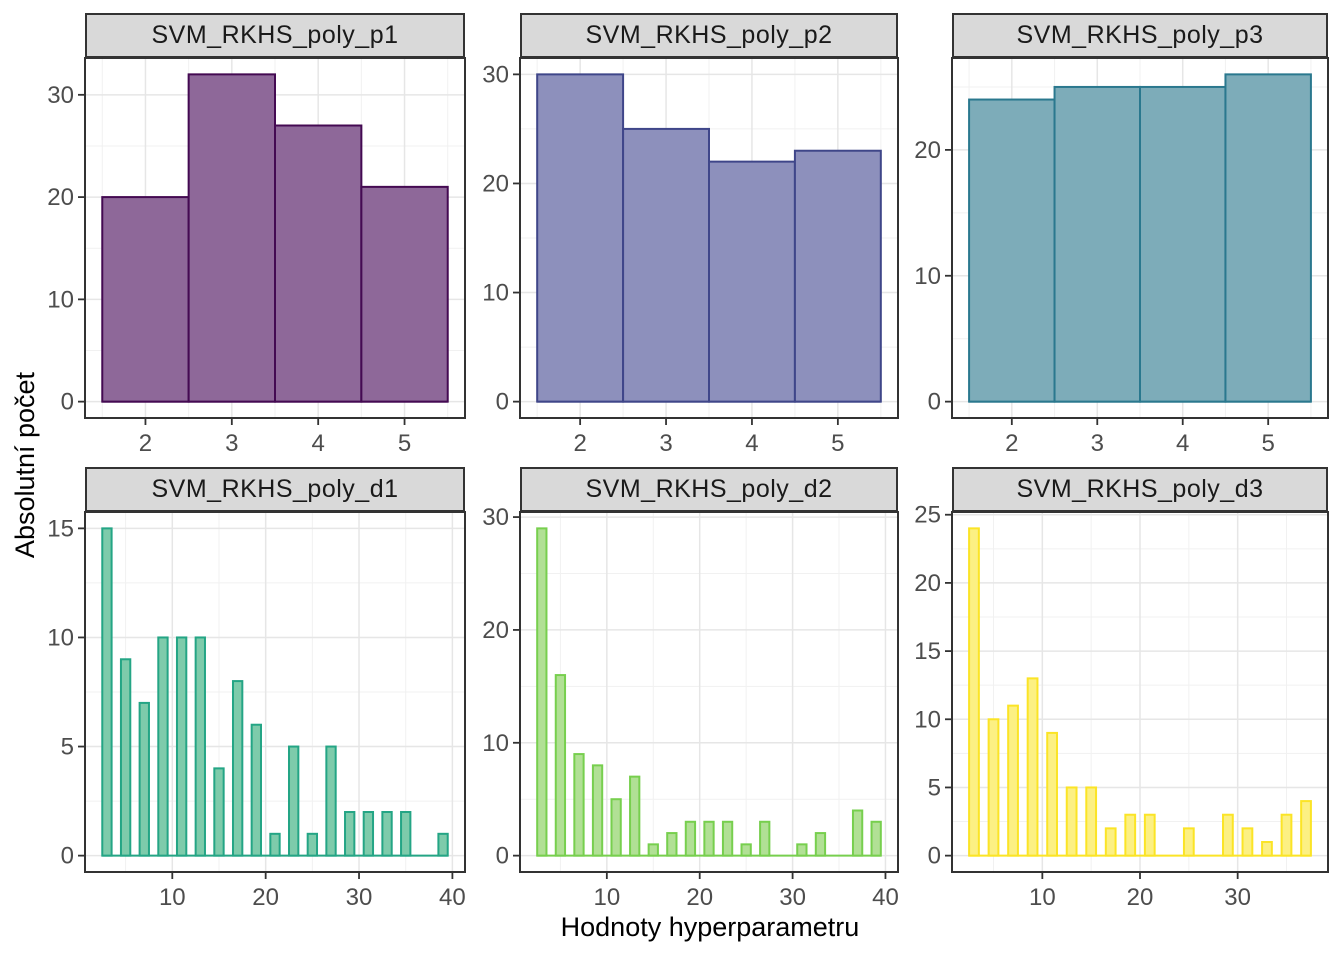 Image resolution: width=1344 pixels, height=960 pixels. I want to click on facet-strip: SVM_RKHS_poly_d3, so click(1140, 489).